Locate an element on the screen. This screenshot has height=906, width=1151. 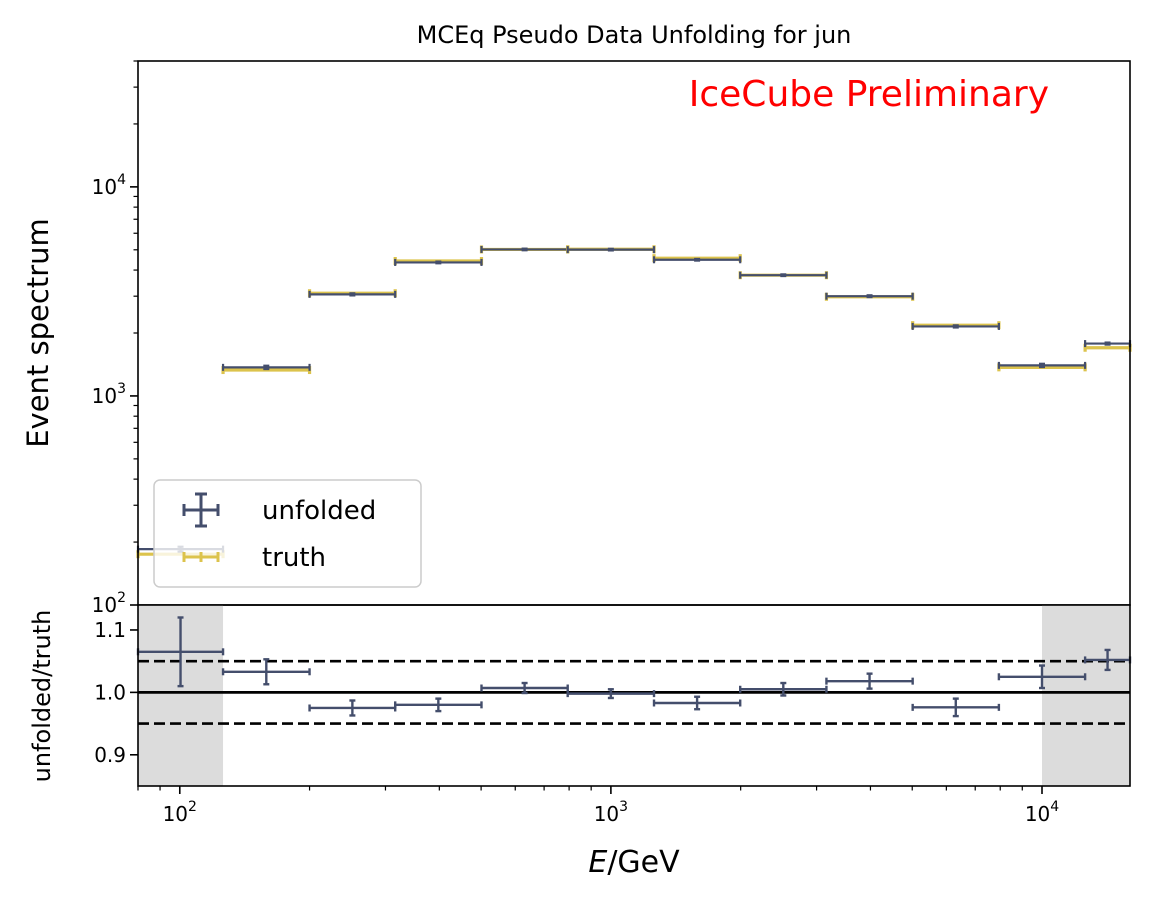
chart-title: MCEq Pseudo Data Unfolding for jun is located at coordinates (634, 35).